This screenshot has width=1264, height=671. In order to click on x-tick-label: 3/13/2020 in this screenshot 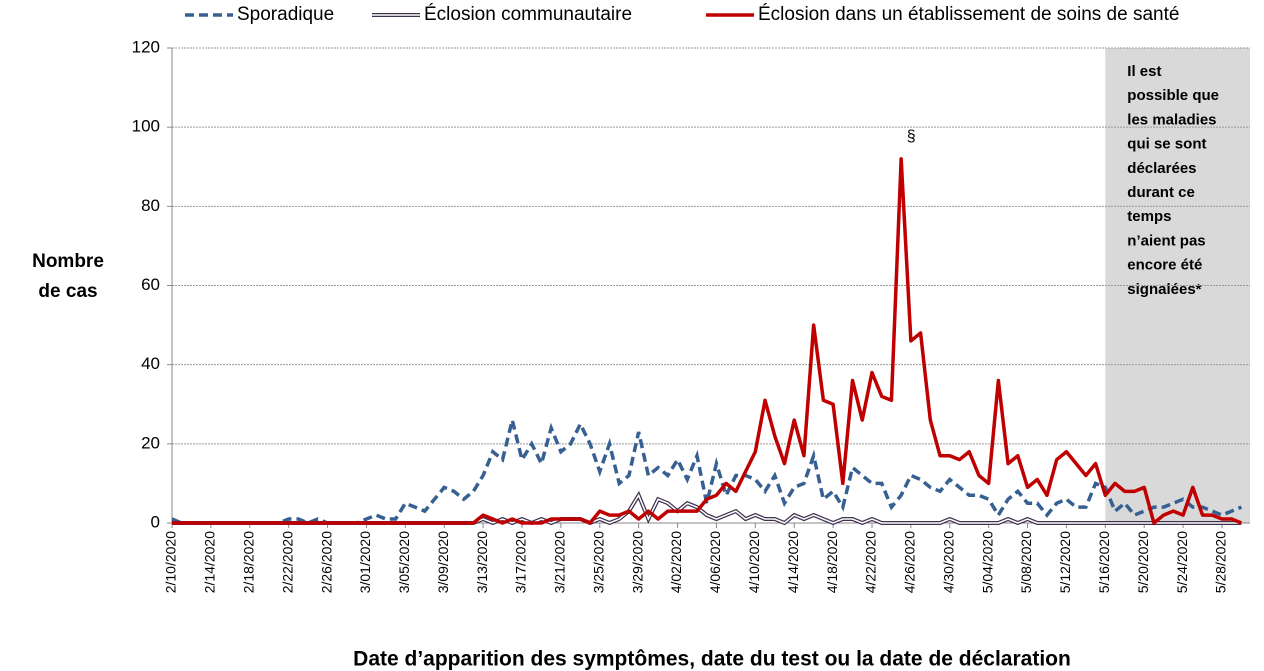, I will do `click(482, 562)`.